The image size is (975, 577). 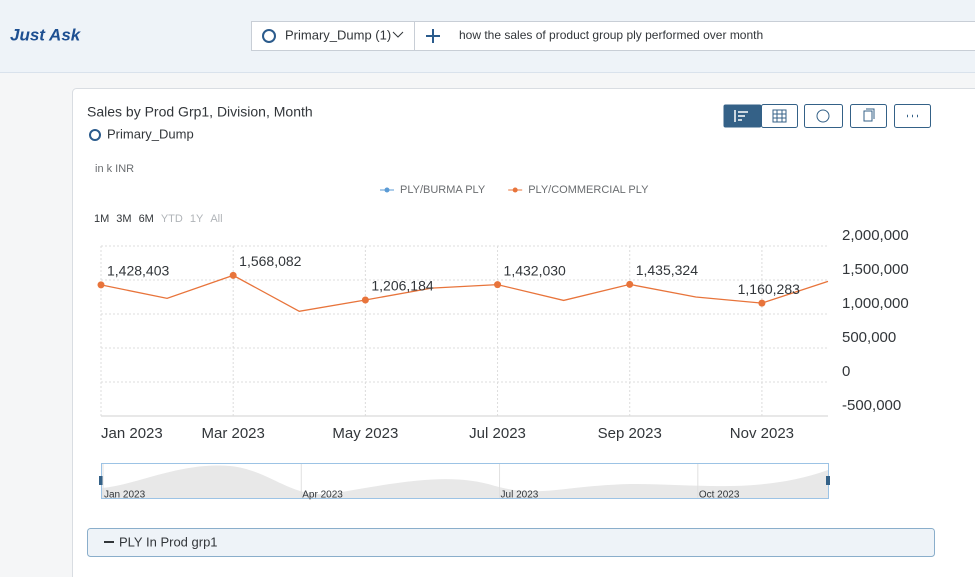 I want to click on navigator-label: Jan 2023, so click(x=125, y=495).